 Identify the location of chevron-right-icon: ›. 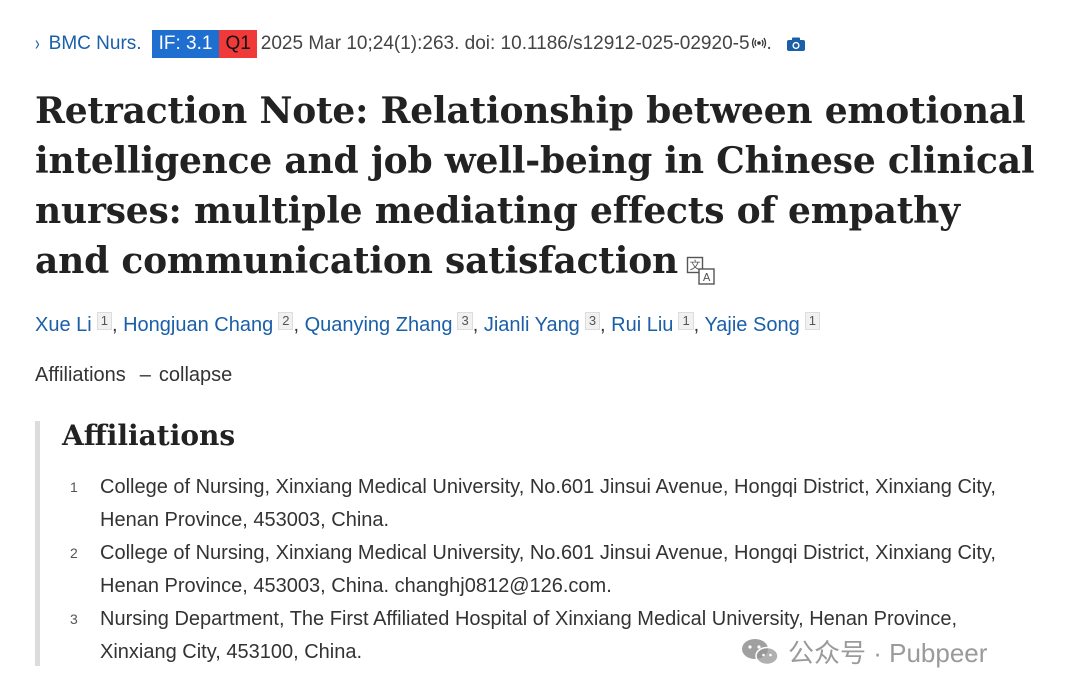
(37, 43).